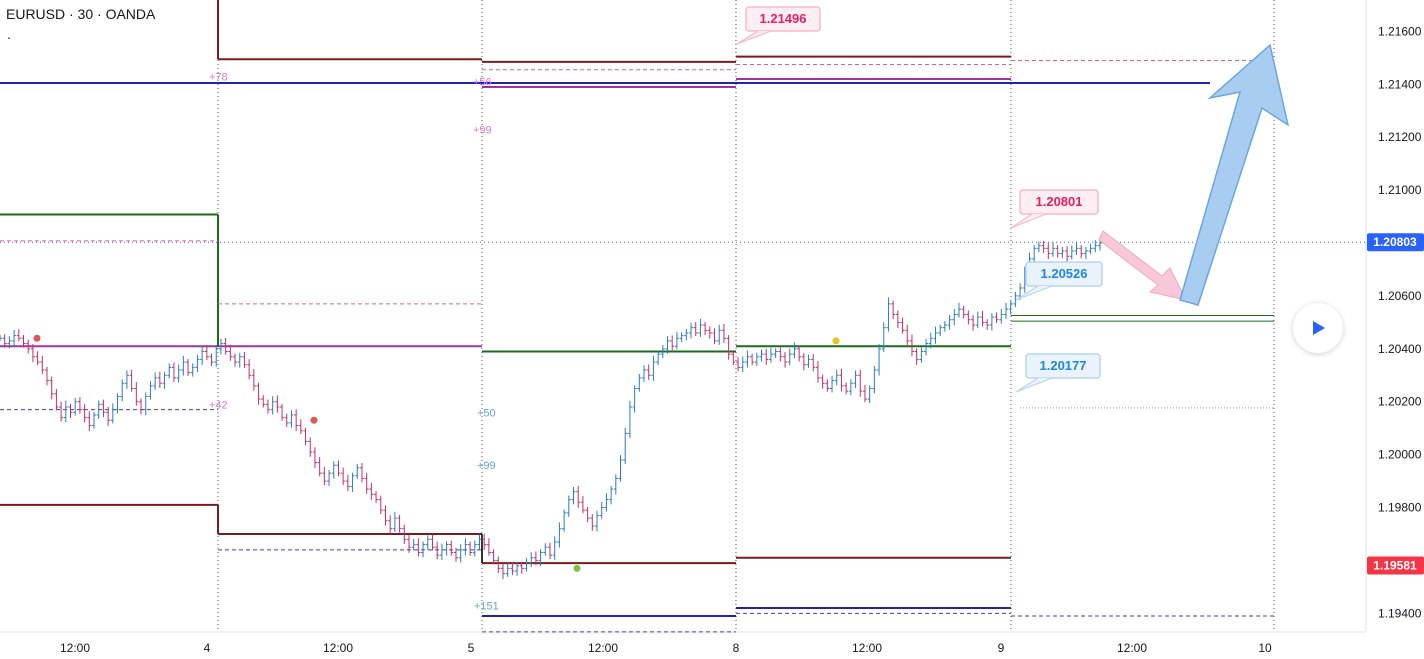 The height and width of the screenshot is (659, 1424). I want to click on level-label: +56, so click(482, 83).